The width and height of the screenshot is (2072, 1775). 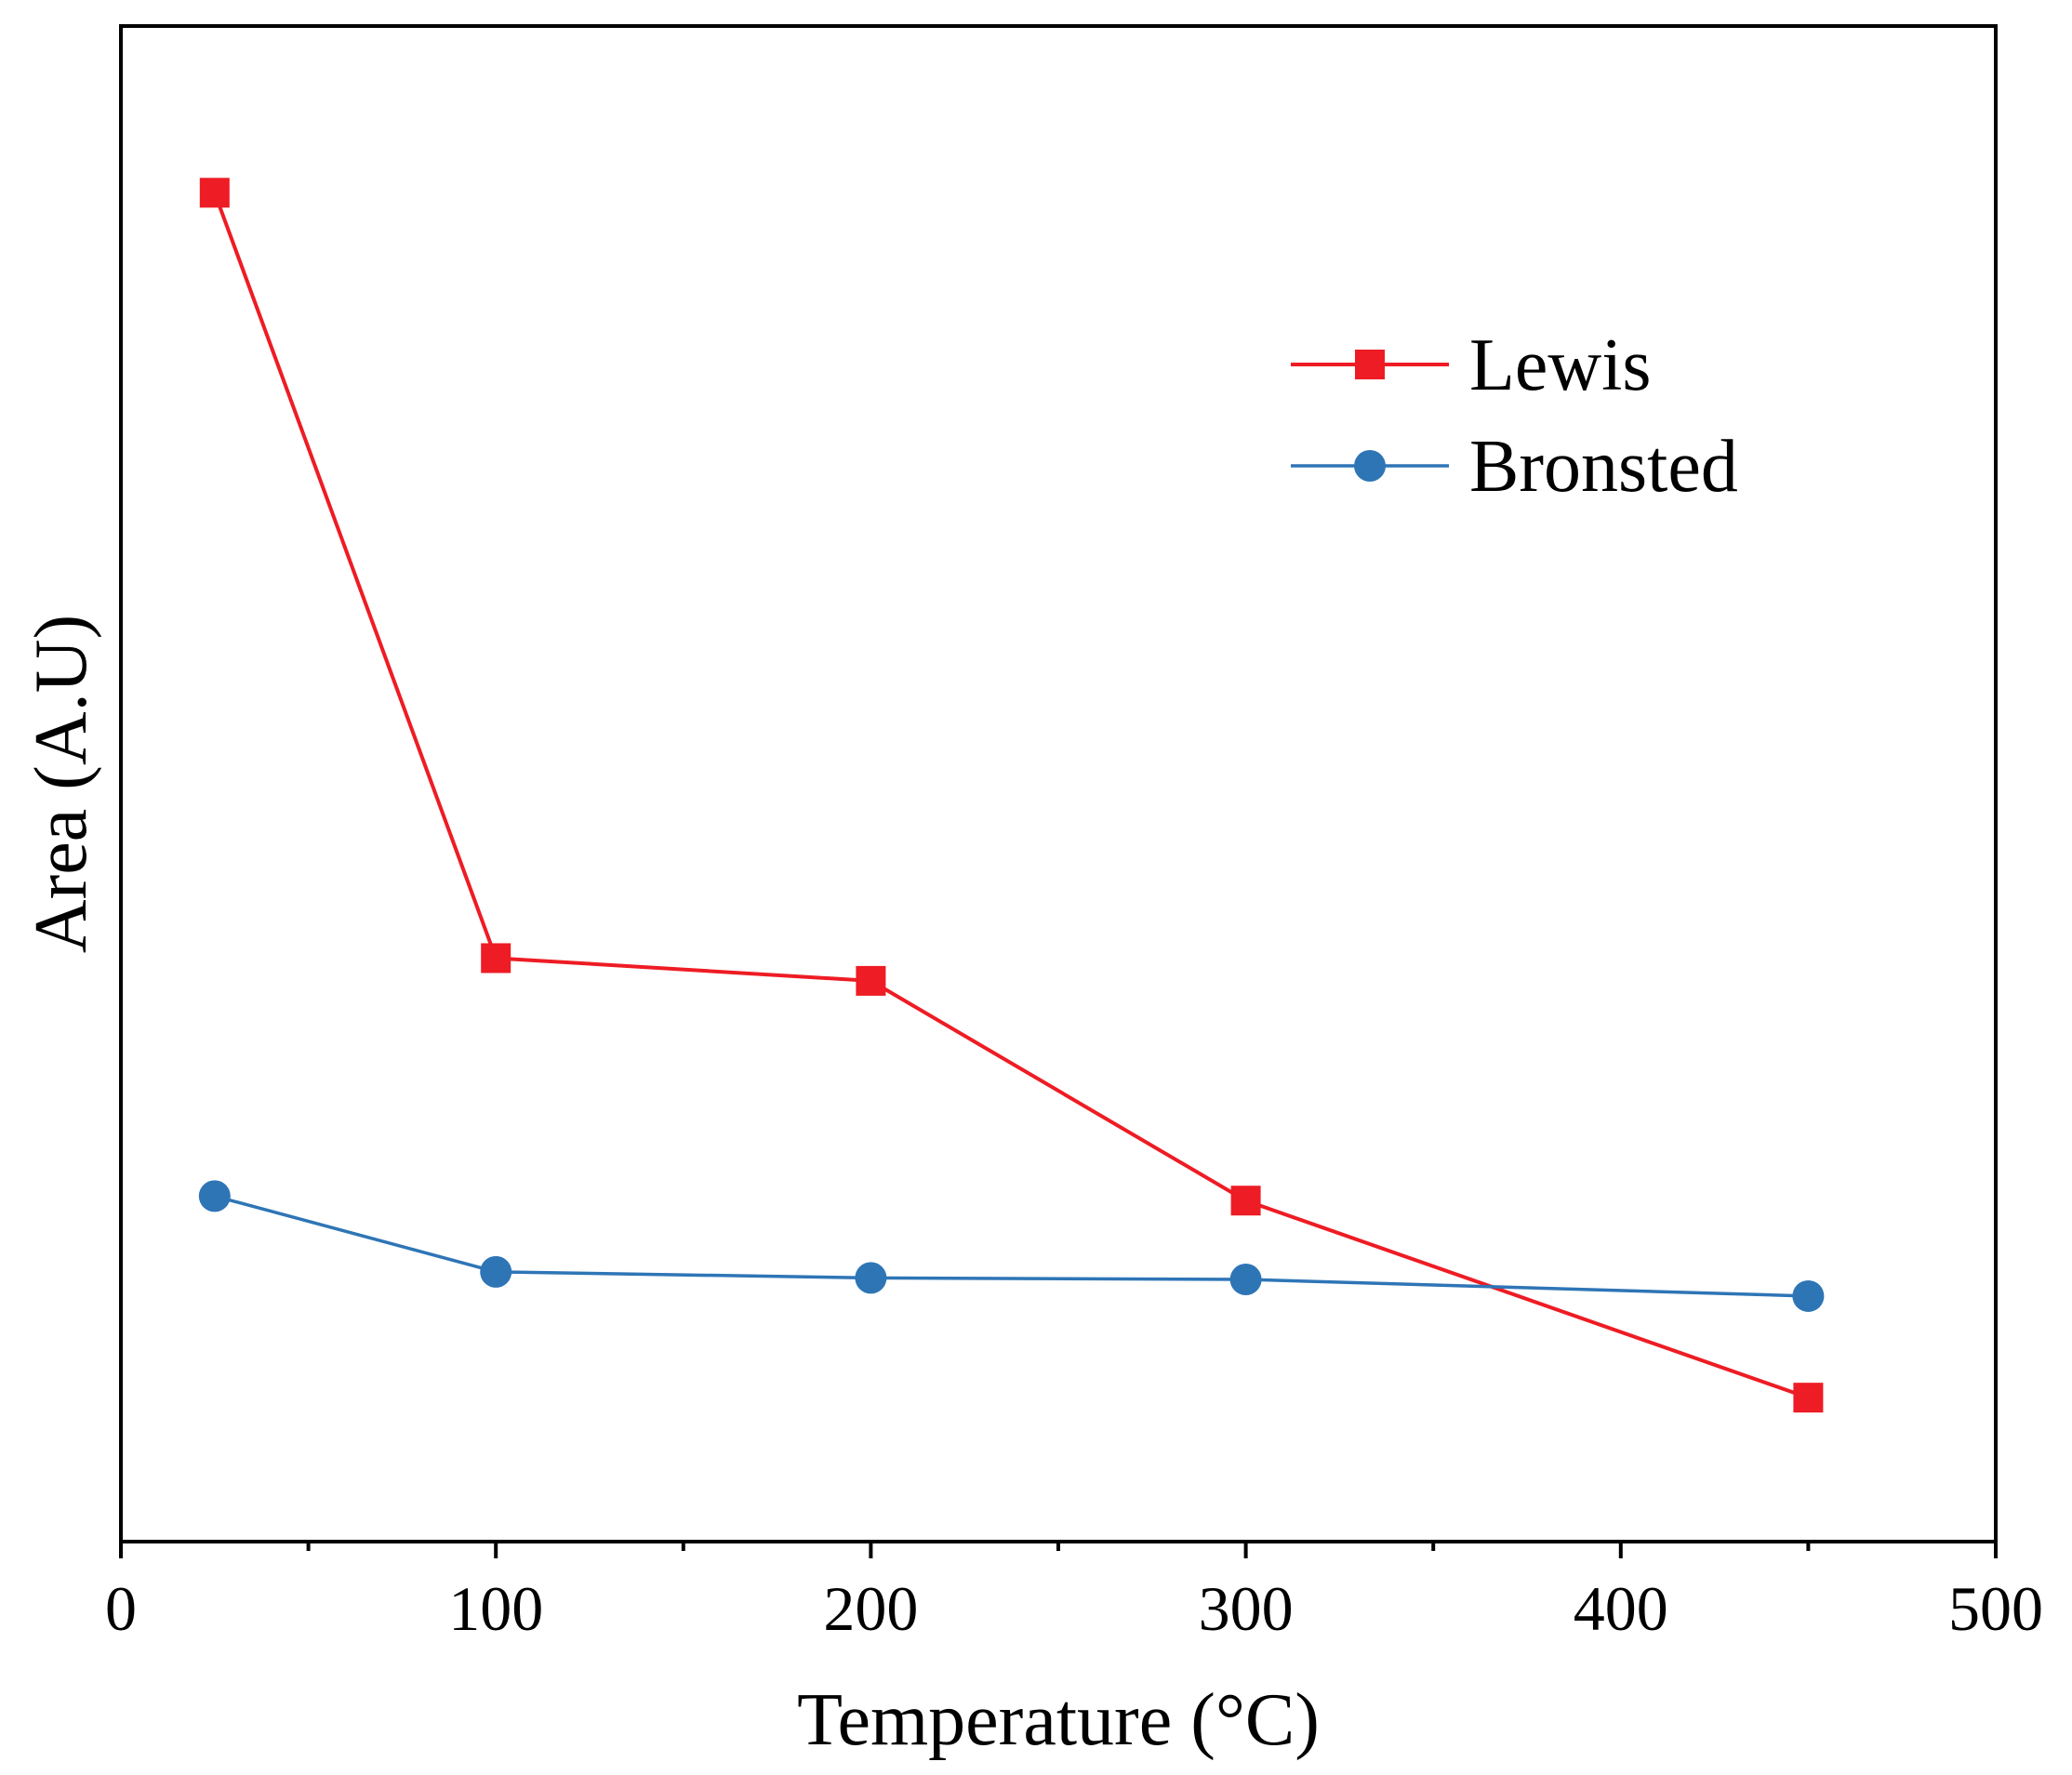 What do you see at coordinates (1603, 467) in the screenshot?
I see `legend-label-bronsted: Bronsted` at bounding box center [1603, 467].